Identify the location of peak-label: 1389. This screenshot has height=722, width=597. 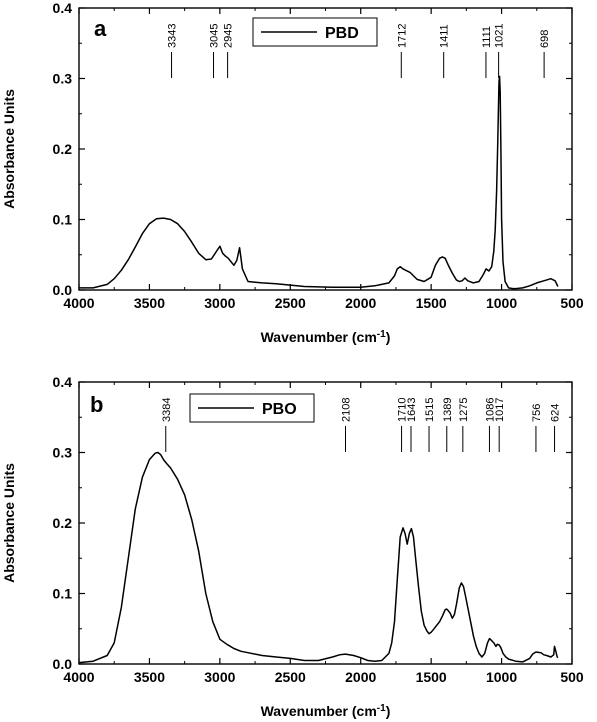
(448, 410).